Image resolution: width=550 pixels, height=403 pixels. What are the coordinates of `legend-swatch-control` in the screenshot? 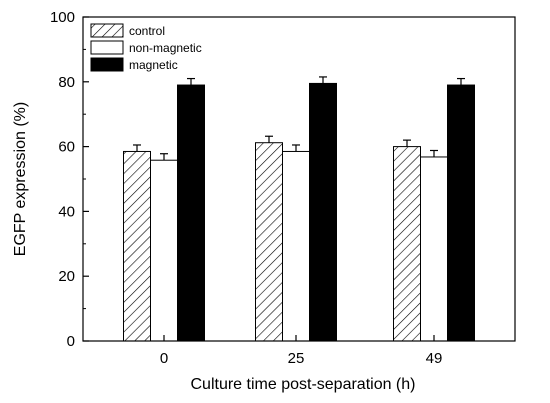 It's located at (107, 30).